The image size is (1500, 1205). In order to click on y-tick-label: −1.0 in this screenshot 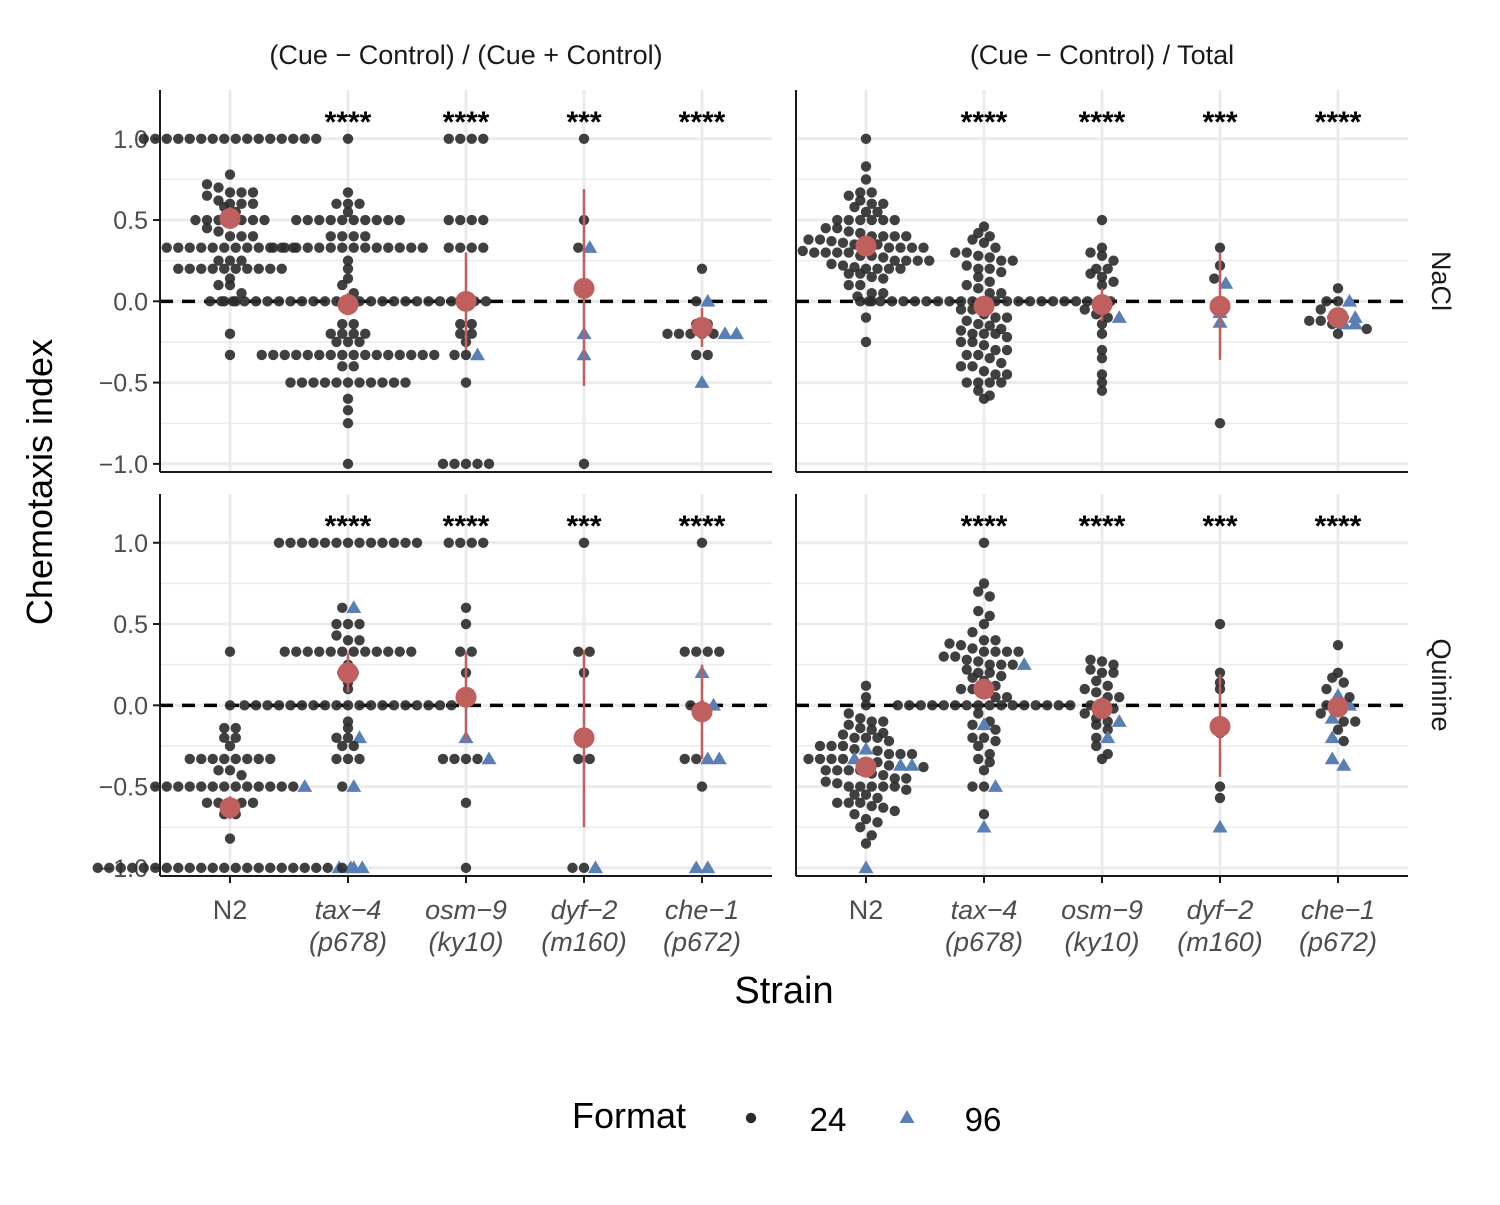, I will do `click(123, 465)`.